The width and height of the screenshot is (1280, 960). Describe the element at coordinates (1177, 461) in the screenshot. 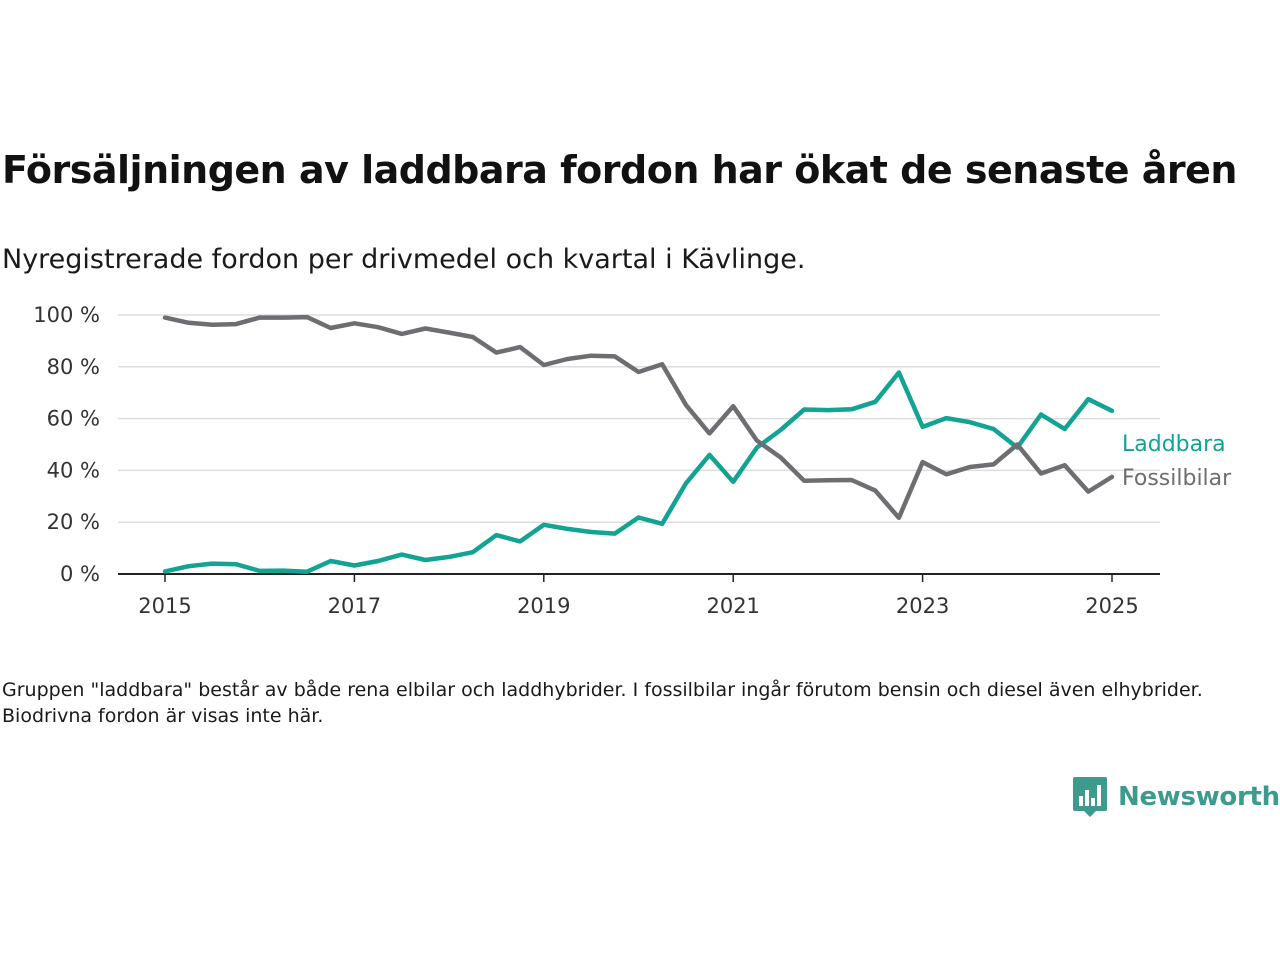

I see `series-labels: Laddbara Fossilbilar` at that location.